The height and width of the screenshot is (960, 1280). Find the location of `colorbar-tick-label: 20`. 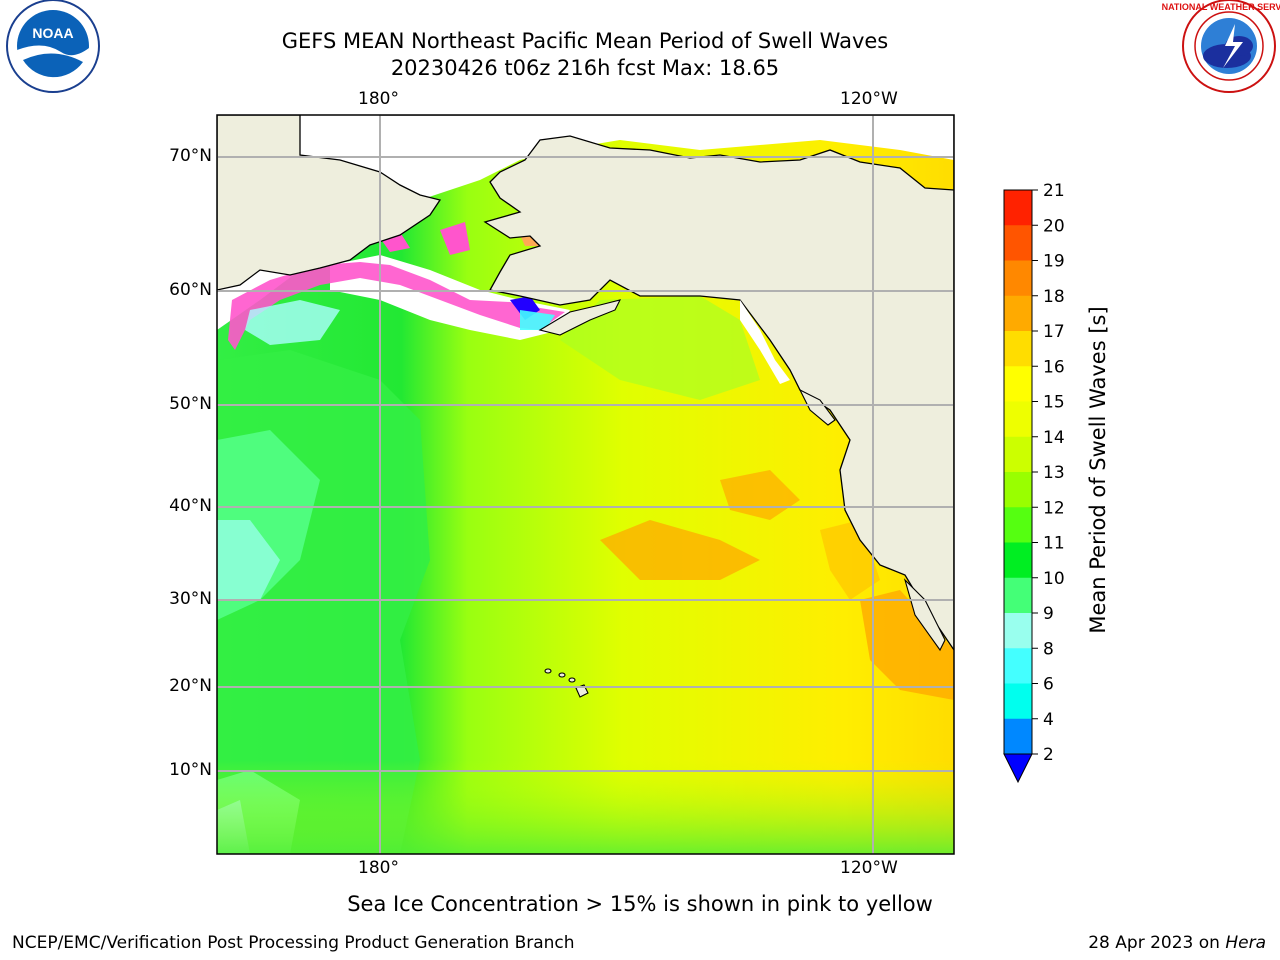

colorbar-tick-label: 20 is located at coordinates (1054, 226).